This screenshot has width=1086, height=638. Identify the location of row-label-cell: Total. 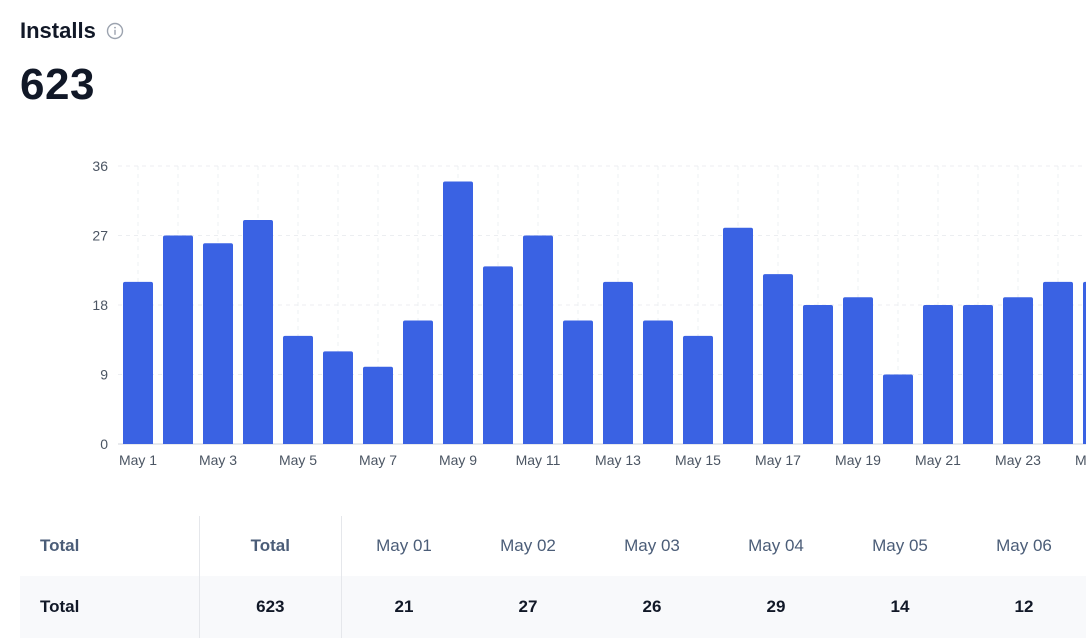
(110, 607).